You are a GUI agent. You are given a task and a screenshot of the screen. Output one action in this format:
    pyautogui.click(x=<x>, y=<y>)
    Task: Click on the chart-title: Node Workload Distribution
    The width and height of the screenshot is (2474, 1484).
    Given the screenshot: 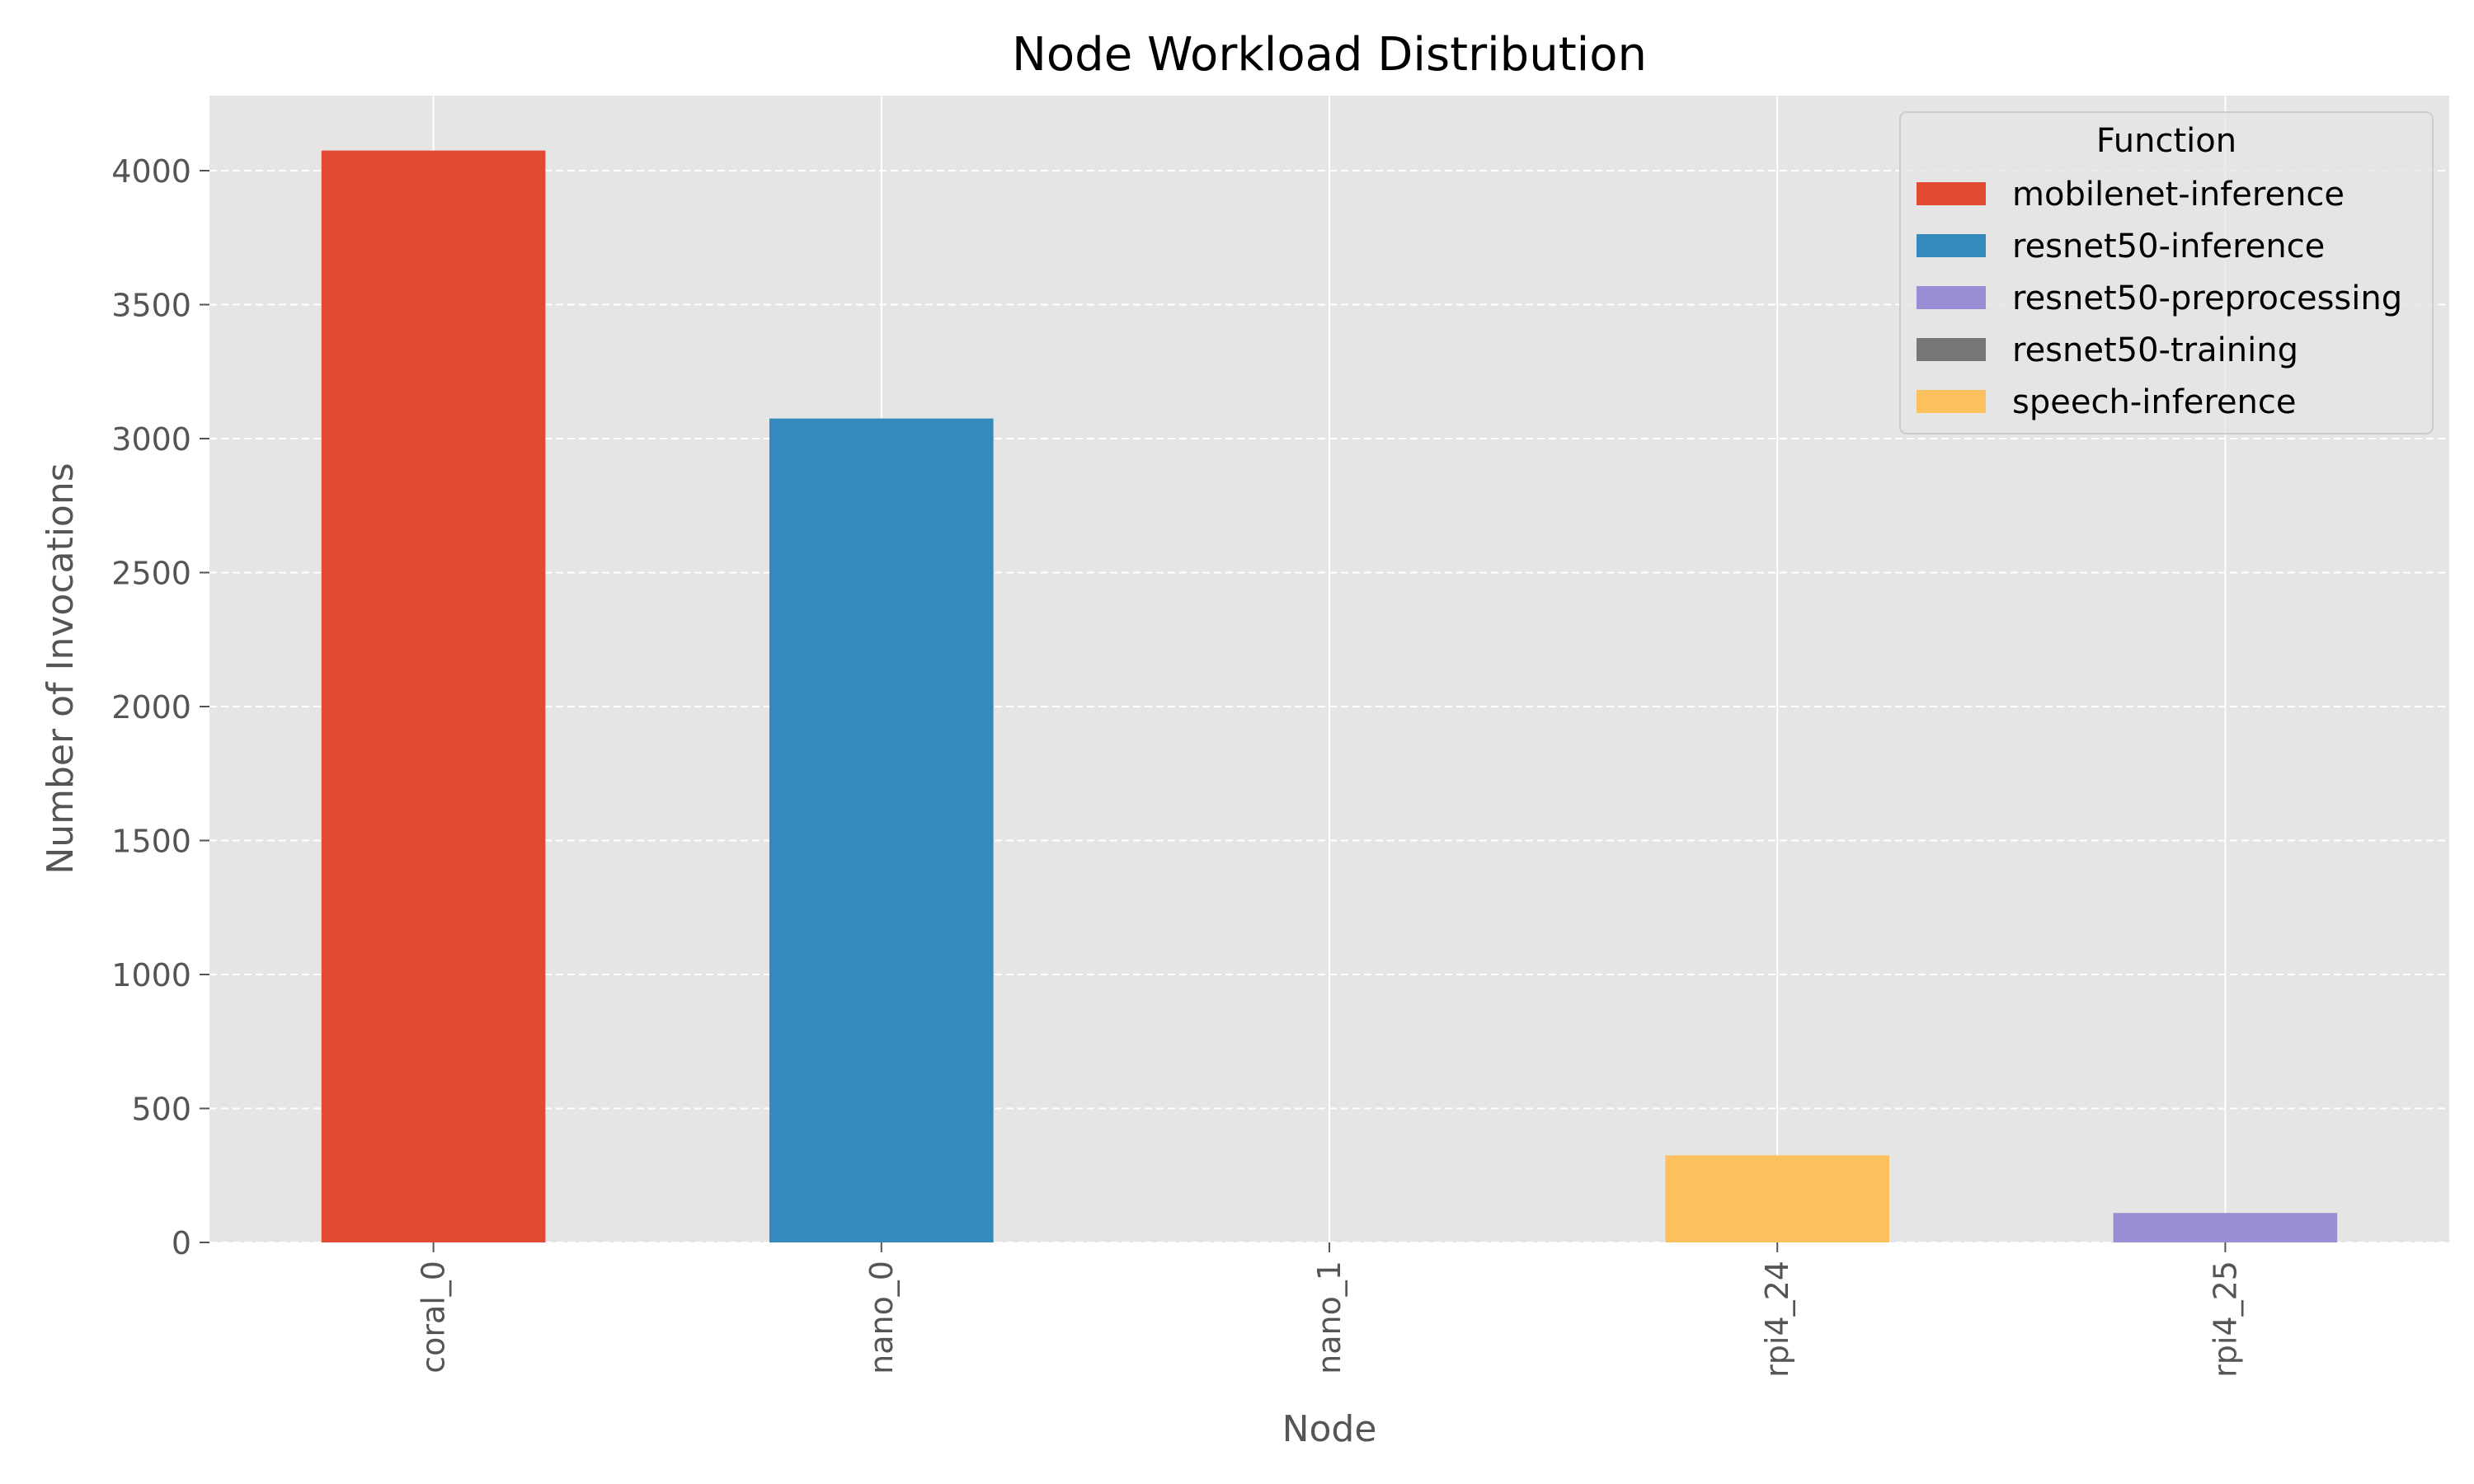 What is the action you would take?
    pyautogui.click(x=1329, y=55)
    